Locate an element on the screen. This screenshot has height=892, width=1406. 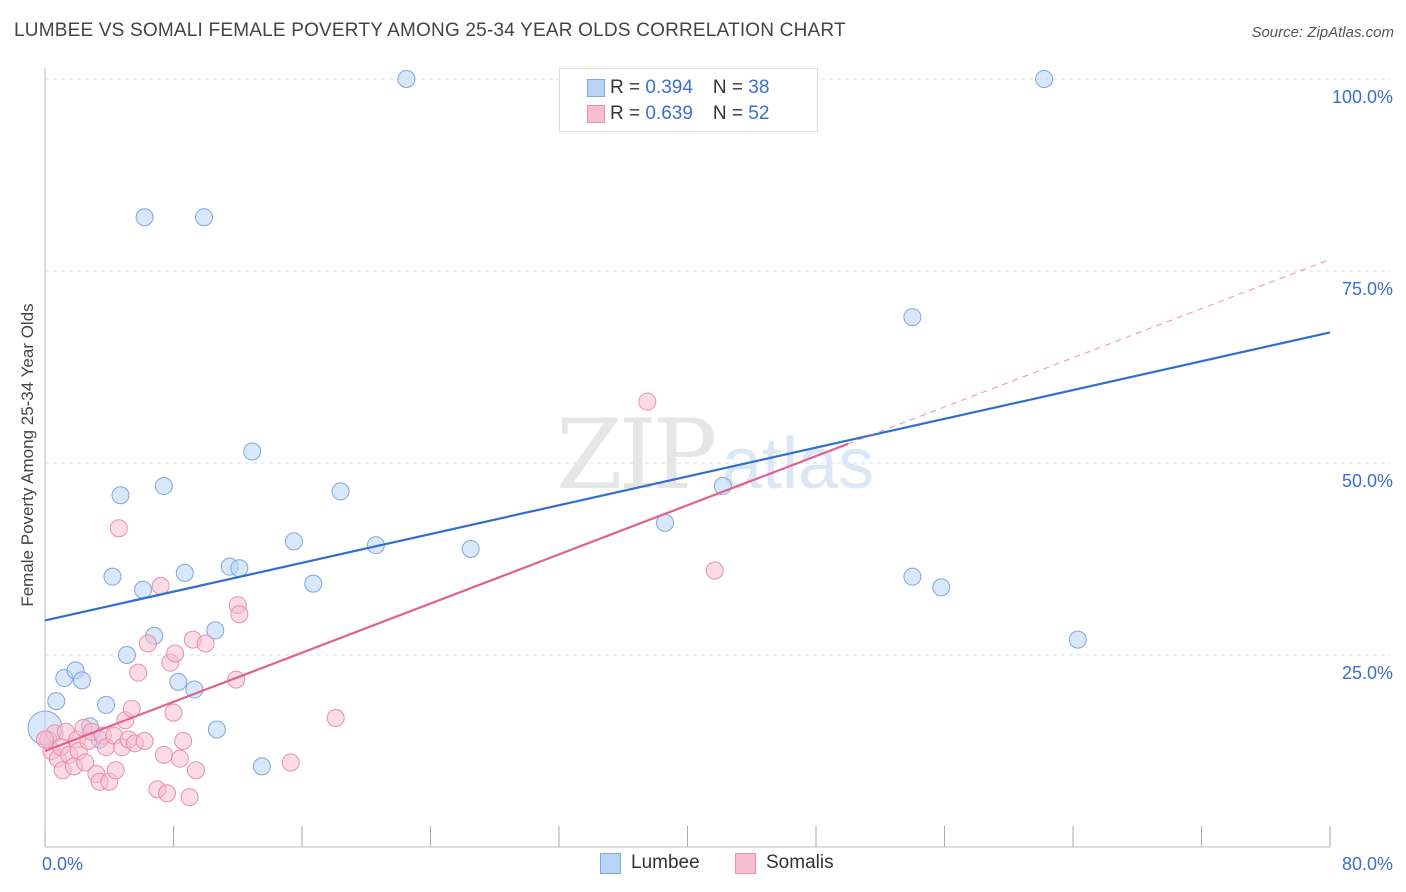
legend-label: Lumbee is located at coordinates (665, 862).